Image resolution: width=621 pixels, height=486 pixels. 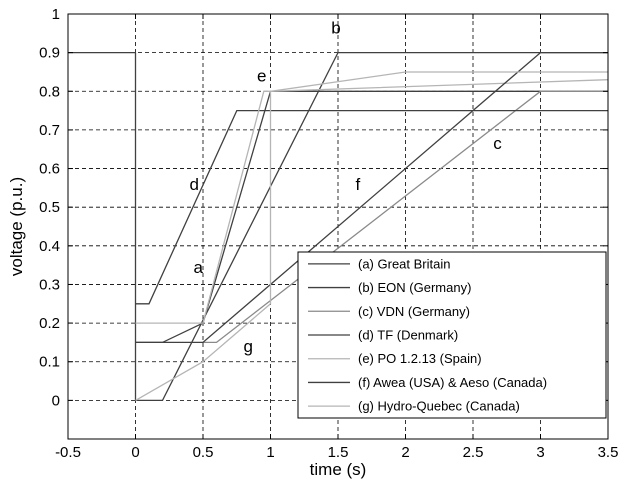 What do you see at coordinates (358, 184) in the screenshot?
I see `annotation-f: f` at bounding box center [358, 184].